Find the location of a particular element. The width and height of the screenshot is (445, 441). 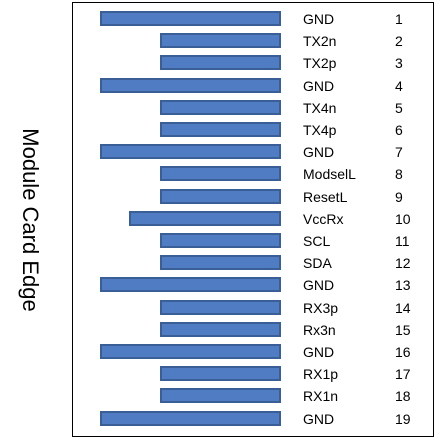

pin-signal-label: TX2n is located at coordinates (320, 41).